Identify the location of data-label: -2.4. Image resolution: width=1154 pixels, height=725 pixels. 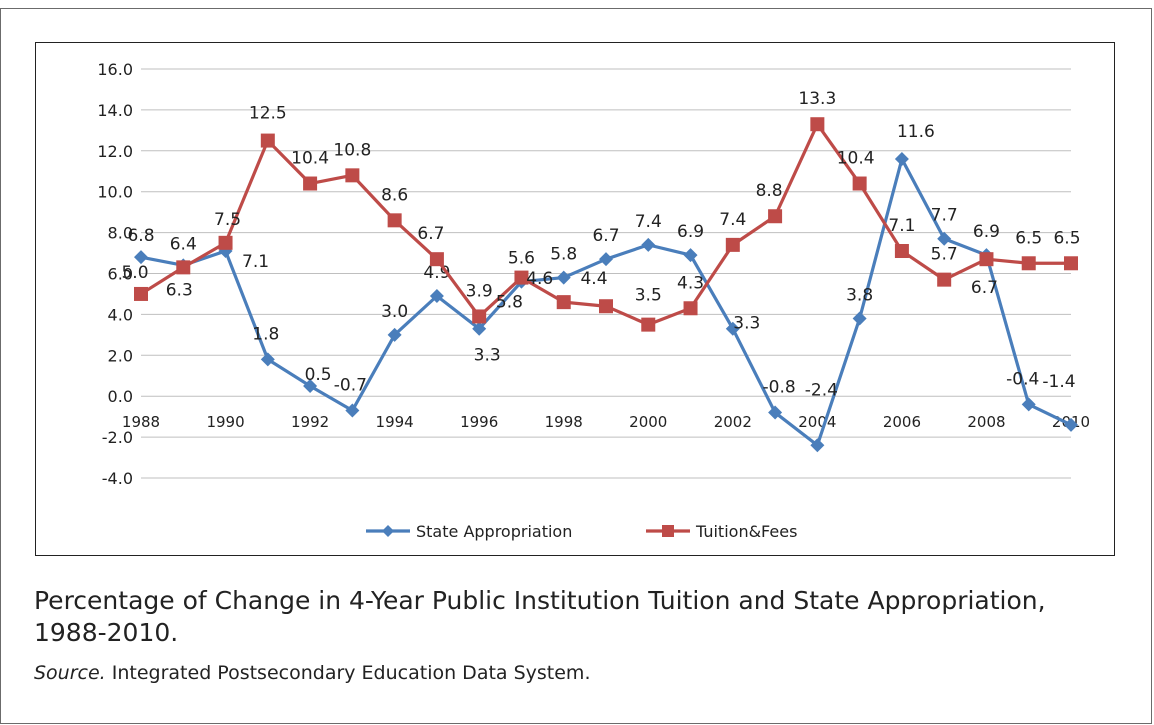
(821, 390).